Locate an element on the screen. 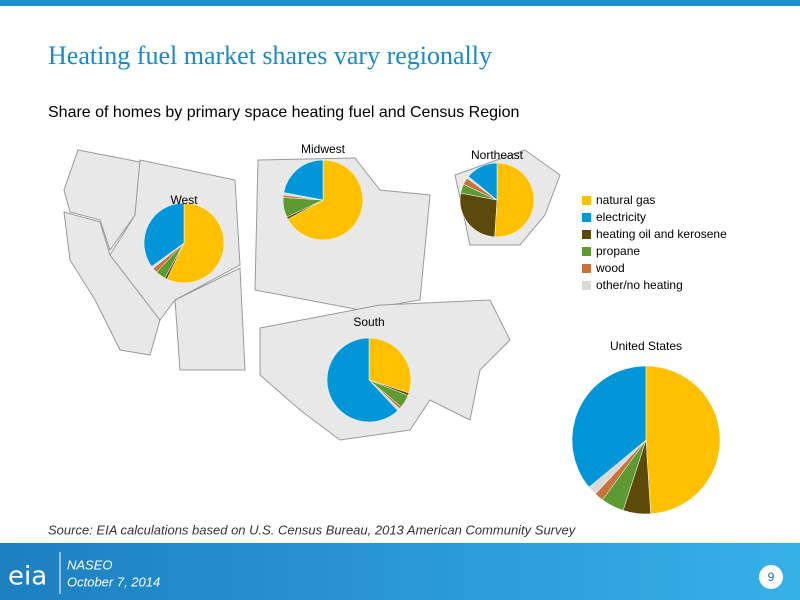  logo: eia is located at coordinates (27, 577).